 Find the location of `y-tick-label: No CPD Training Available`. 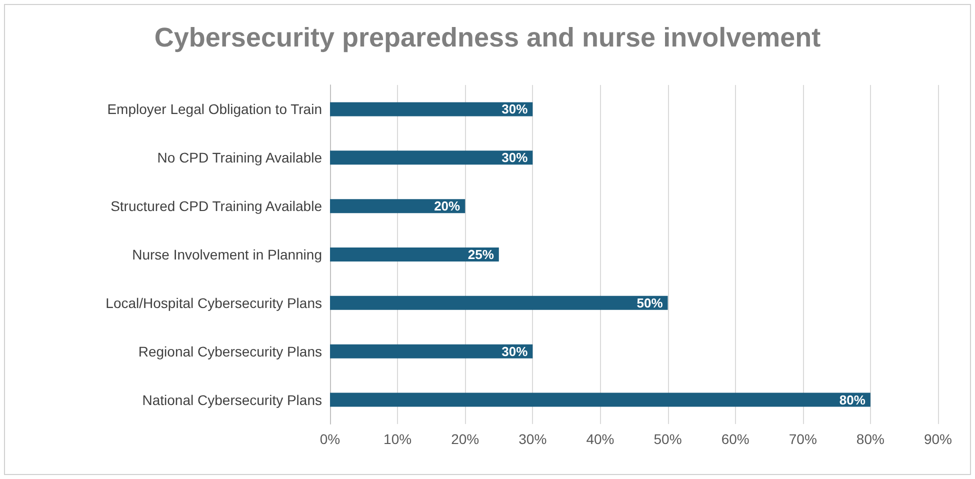

y-tick-label: No CPD Training Available is located at coordinates (239, 158).